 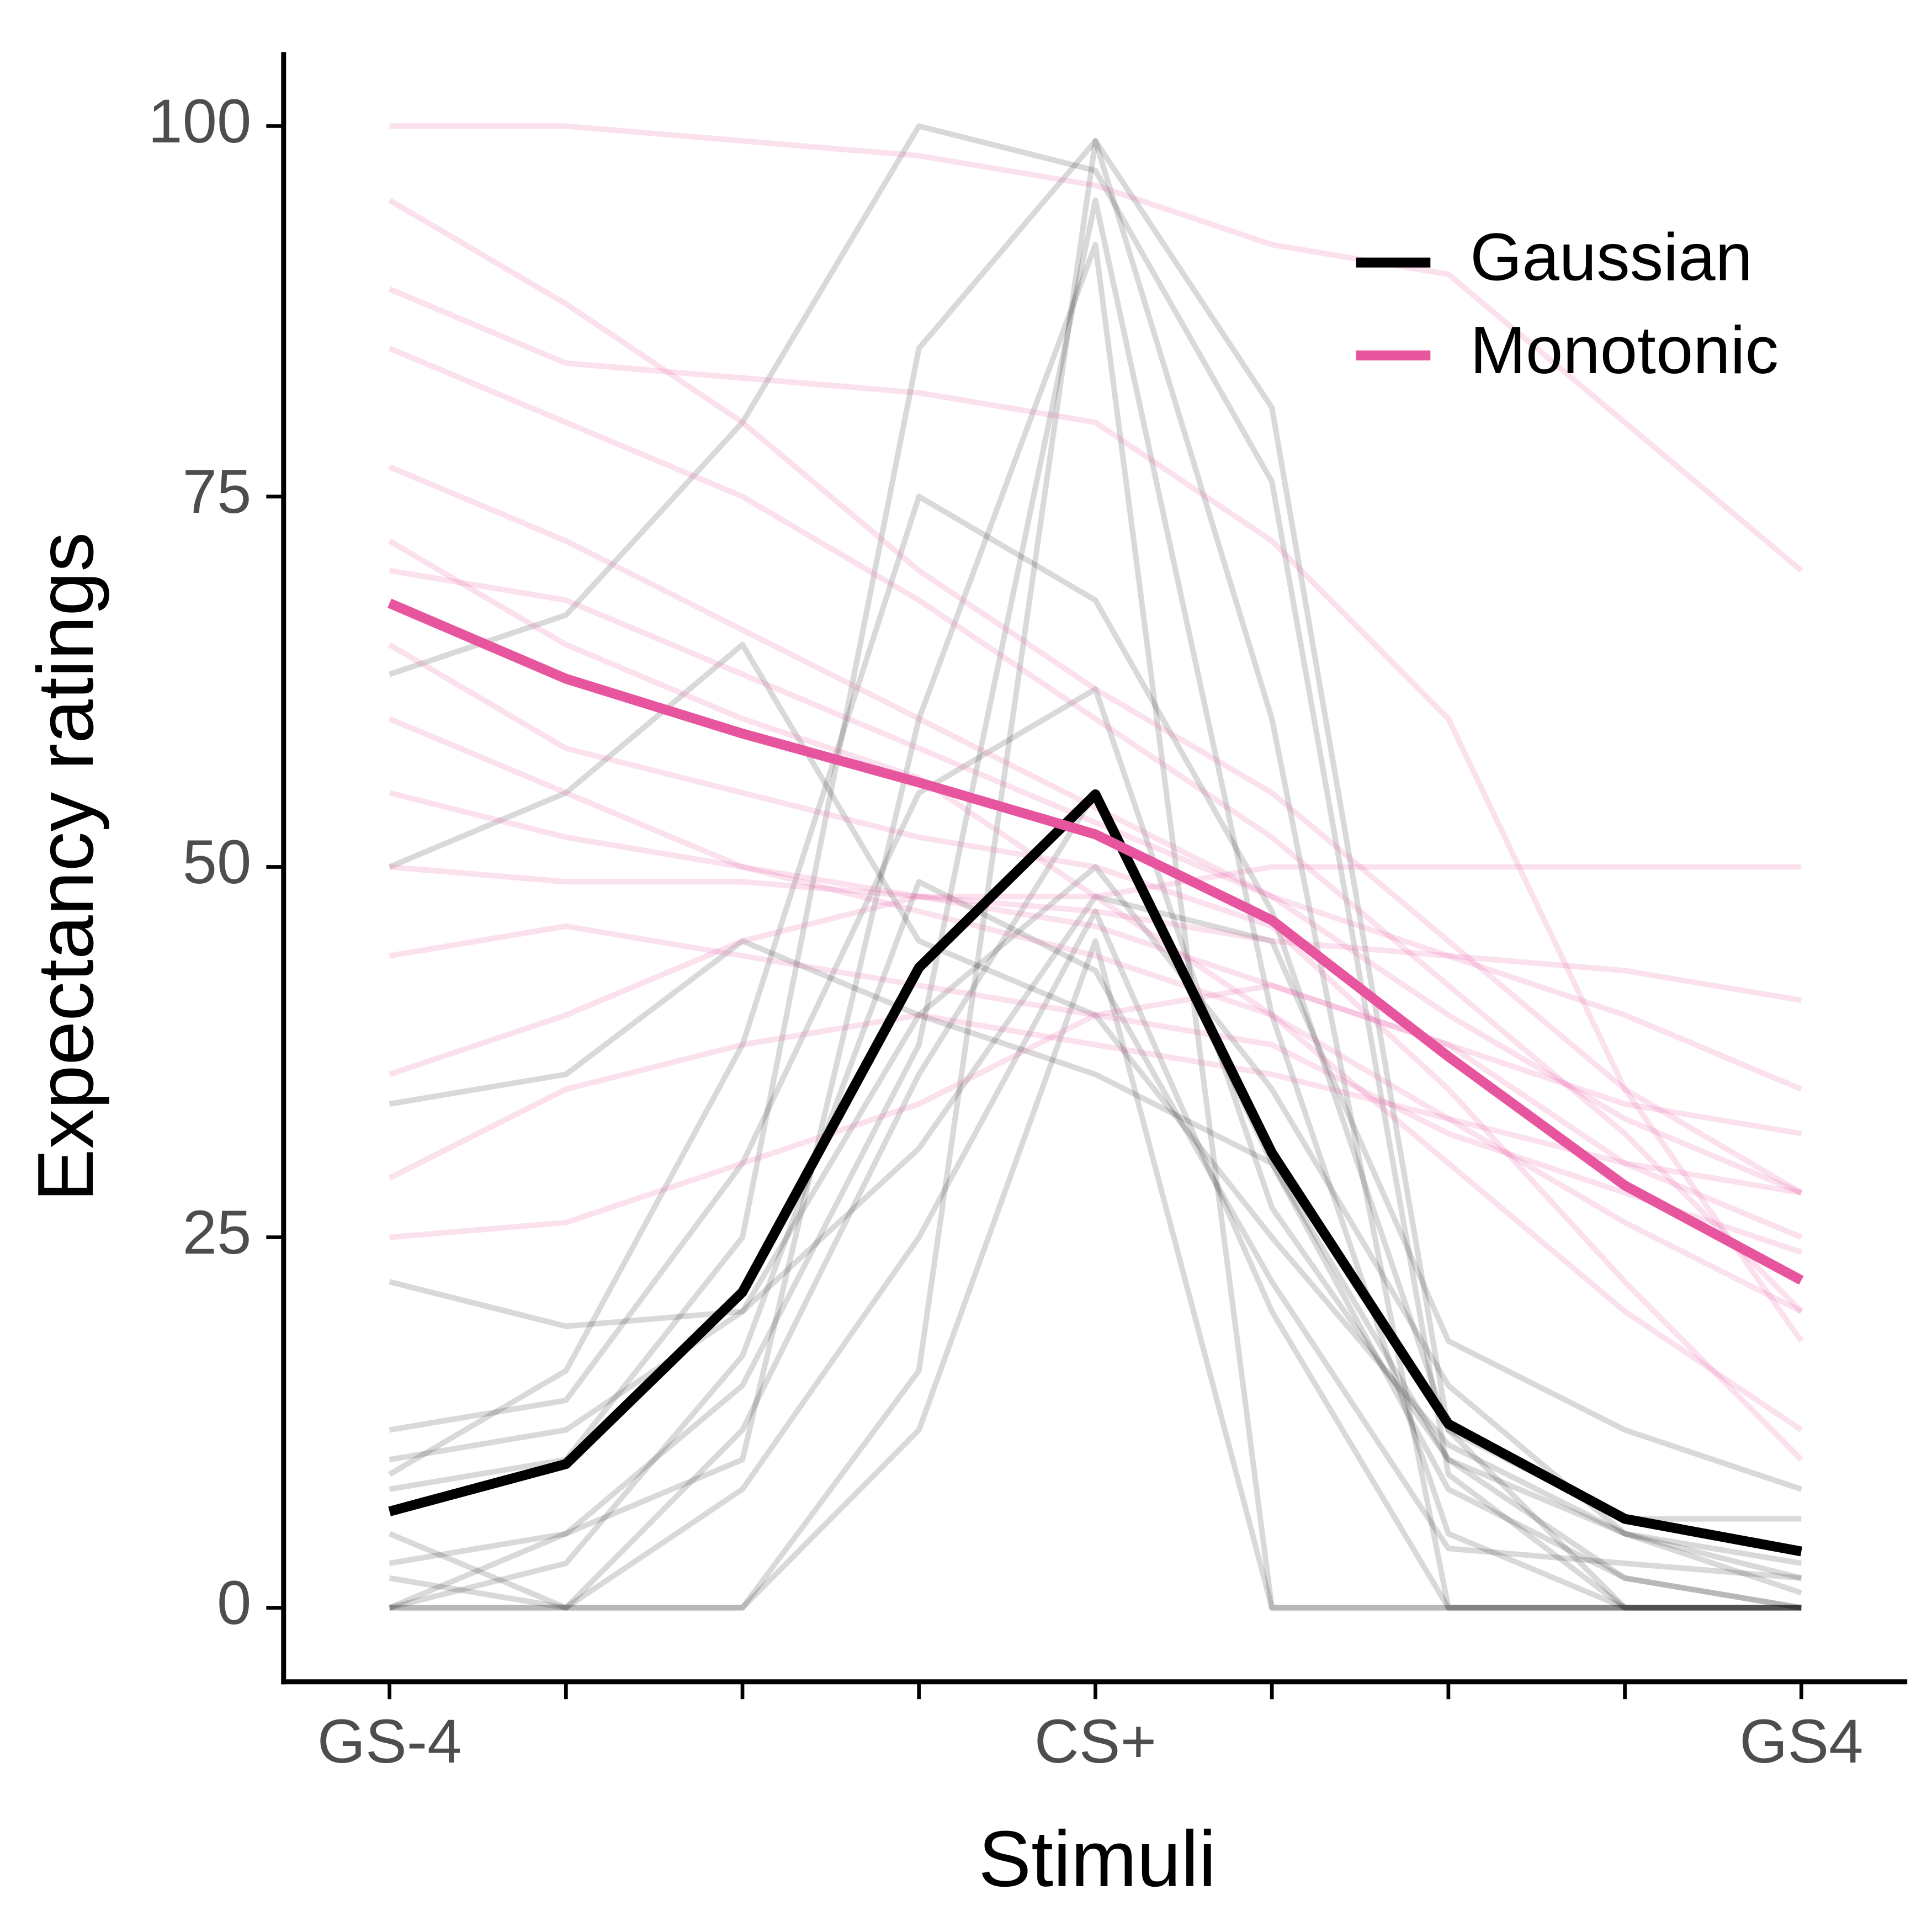 I want to click on y-tick-label: 0, so click(x=234, y=1603).